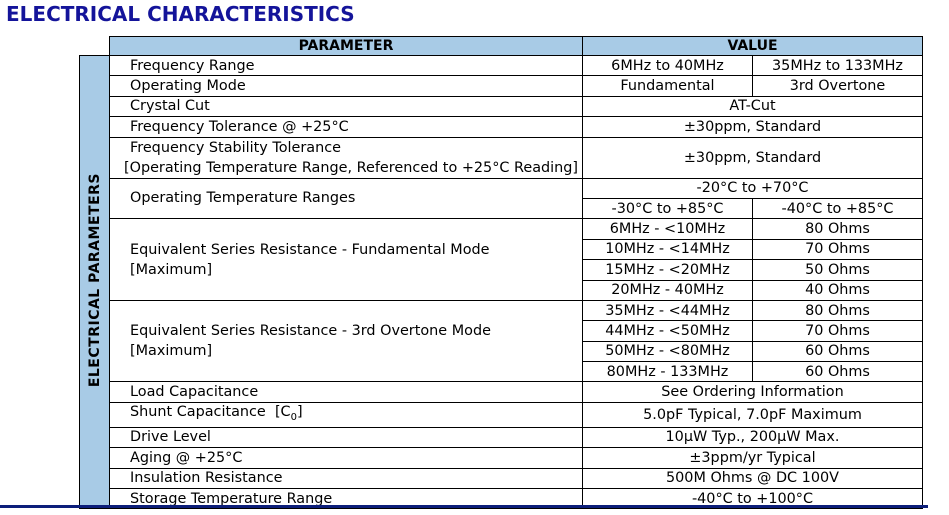 This screenshot has width=949, height=515. What do you see at coordinates (299, 411) in the screenshot?
I see `param-label-text-end: ]` at bounding box center [299, 411].